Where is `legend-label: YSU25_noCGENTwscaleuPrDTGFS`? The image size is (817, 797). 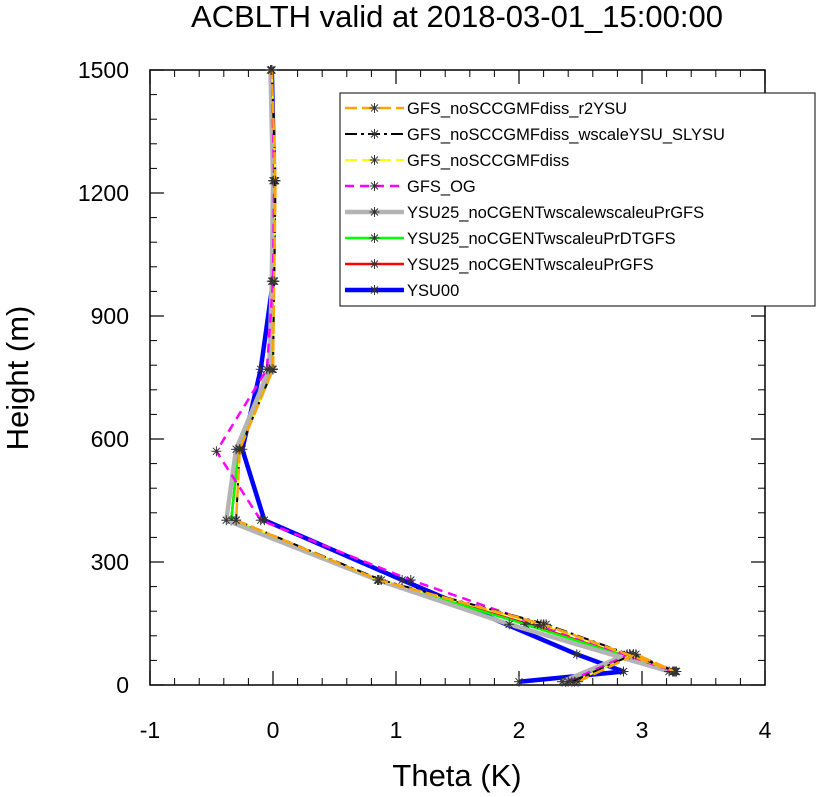 legend-label: YSU25_noCGENTwscaleuPrDTGFS is located at coordinates (541, 239).